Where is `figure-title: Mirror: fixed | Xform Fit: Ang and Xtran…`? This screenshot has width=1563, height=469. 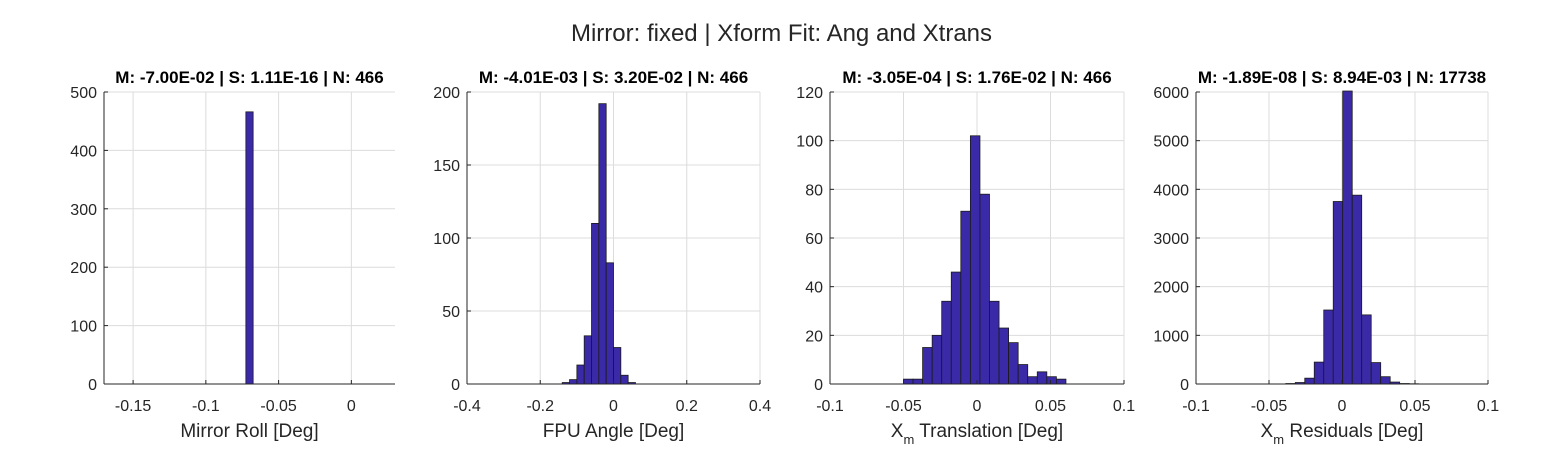 figure-title: Mirror: fixed | Xform Fit: Ang and Xtran… is located at coordinates (781, 33).